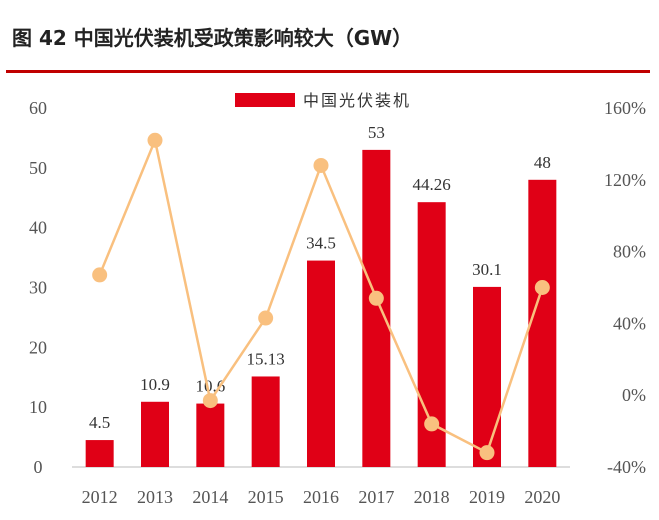  Describe the element at coordinates (38, 347) in the screenshot. I see `y-left-tick-label: 20` at that location.